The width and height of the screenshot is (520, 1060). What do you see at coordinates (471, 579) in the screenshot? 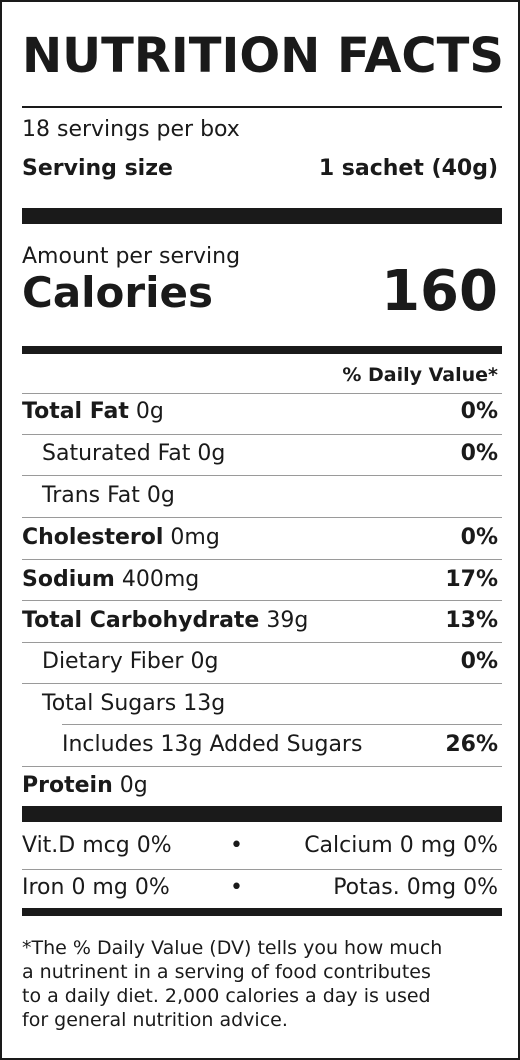
I see `nutrient-dv: 17%` at bounding box center [471, 579].